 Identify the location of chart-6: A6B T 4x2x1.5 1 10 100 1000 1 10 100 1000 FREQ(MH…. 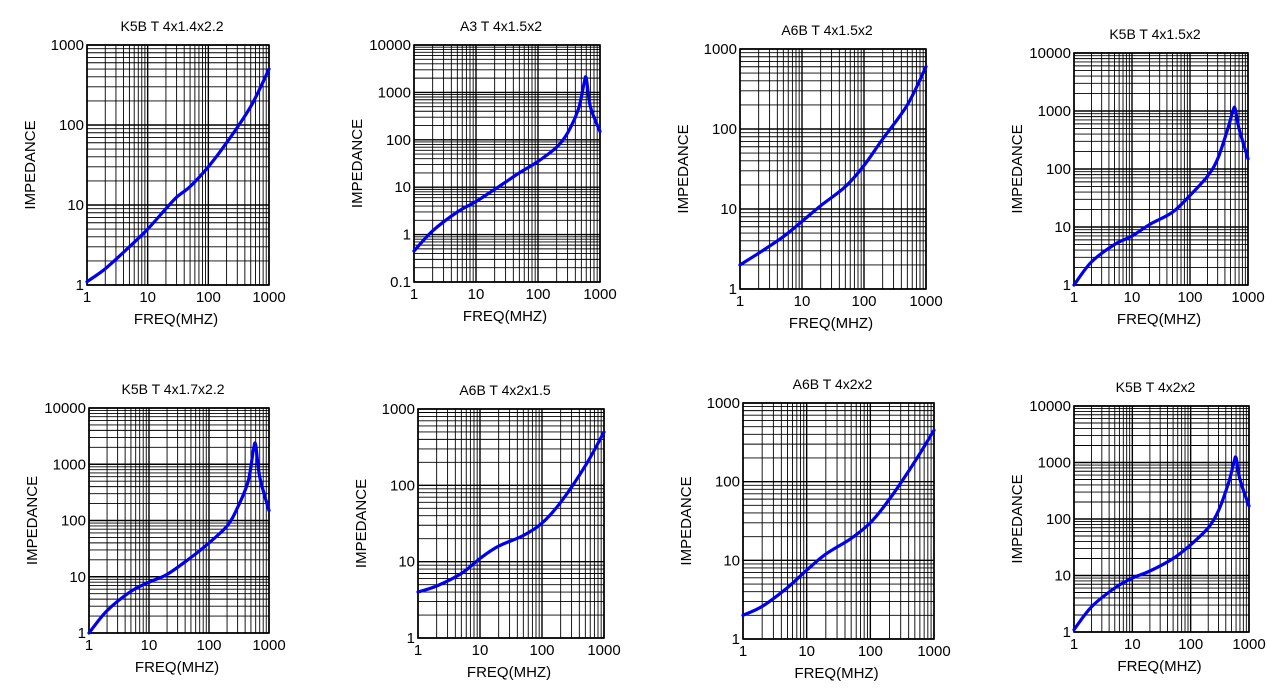
(487, 531).